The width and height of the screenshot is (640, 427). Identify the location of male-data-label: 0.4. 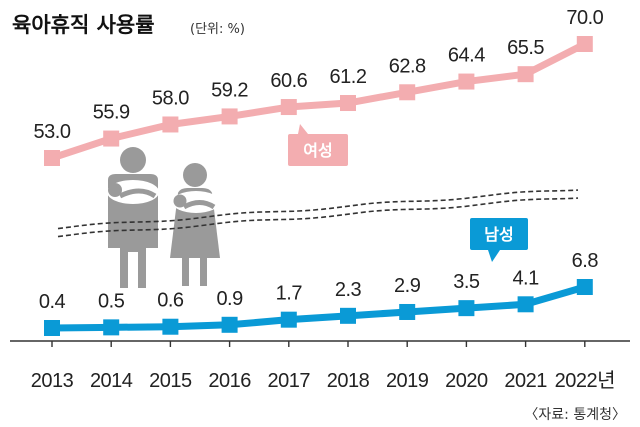
(52, 302).